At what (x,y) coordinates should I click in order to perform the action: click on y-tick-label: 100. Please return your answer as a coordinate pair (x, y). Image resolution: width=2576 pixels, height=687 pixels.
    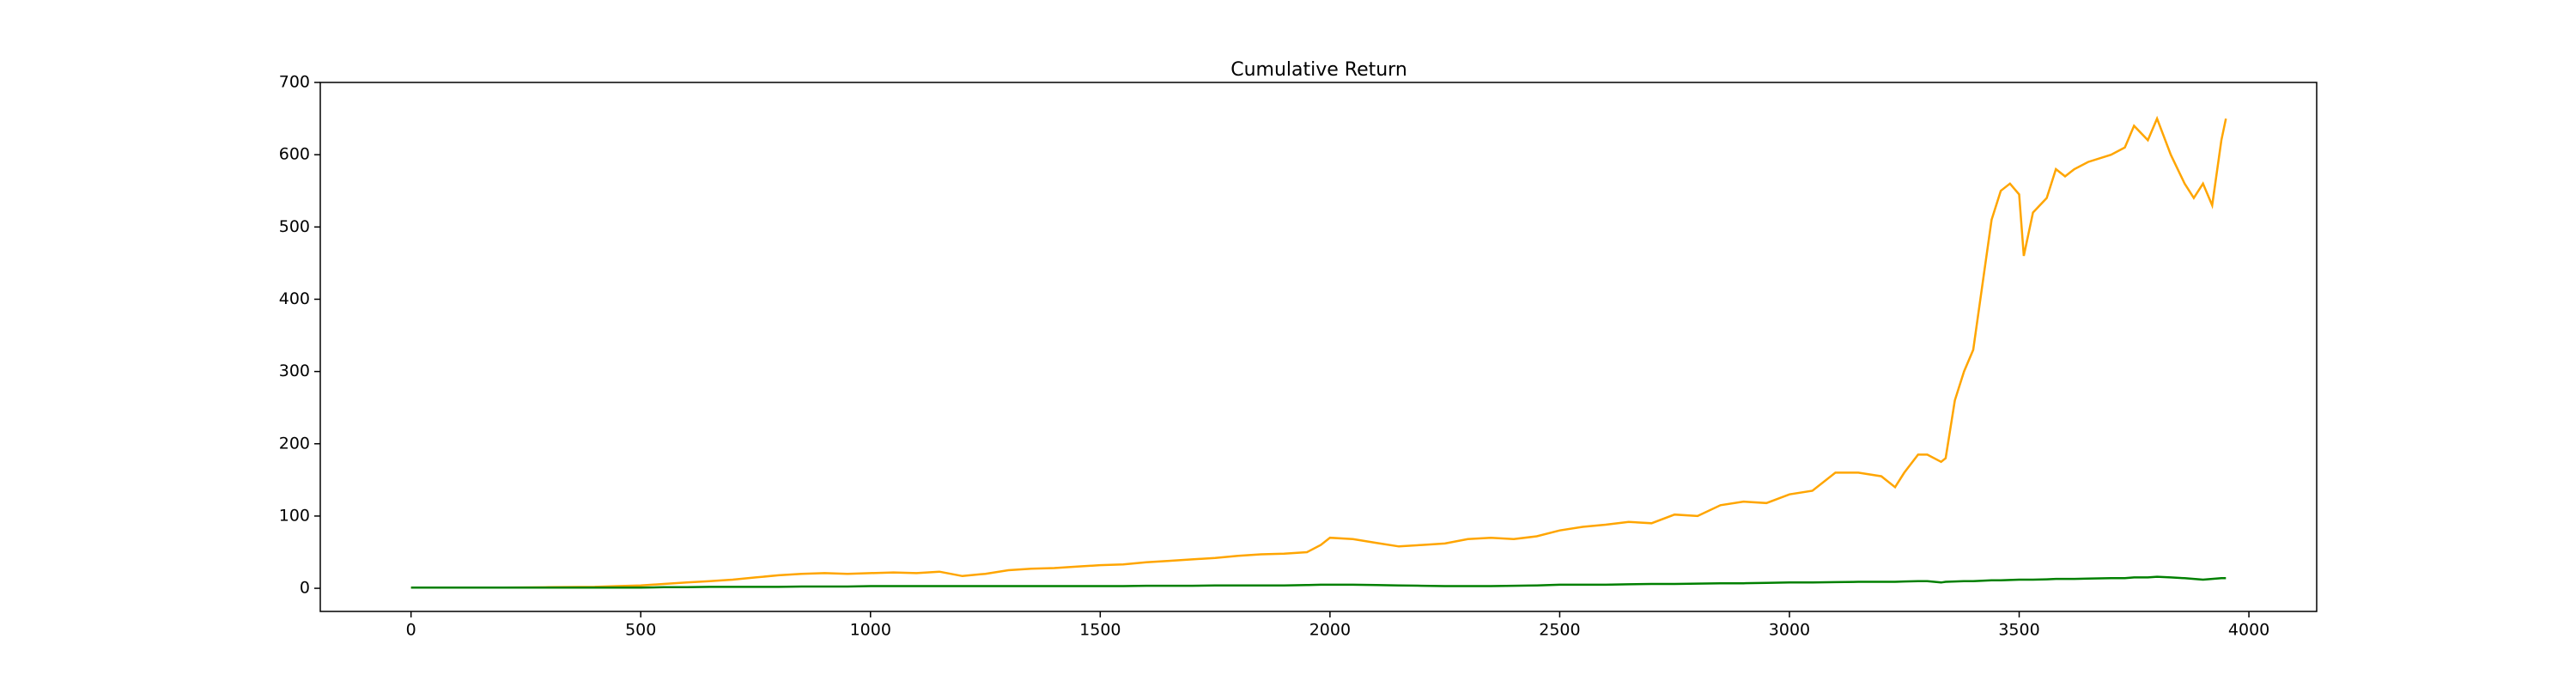
    Looking at the image, I should click on (294, 515).